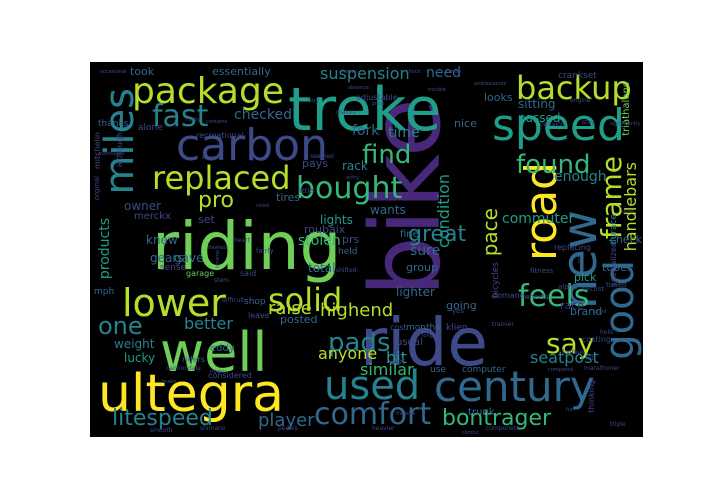  I want to click on cloud-word-entry: entry, so click(353, 178).